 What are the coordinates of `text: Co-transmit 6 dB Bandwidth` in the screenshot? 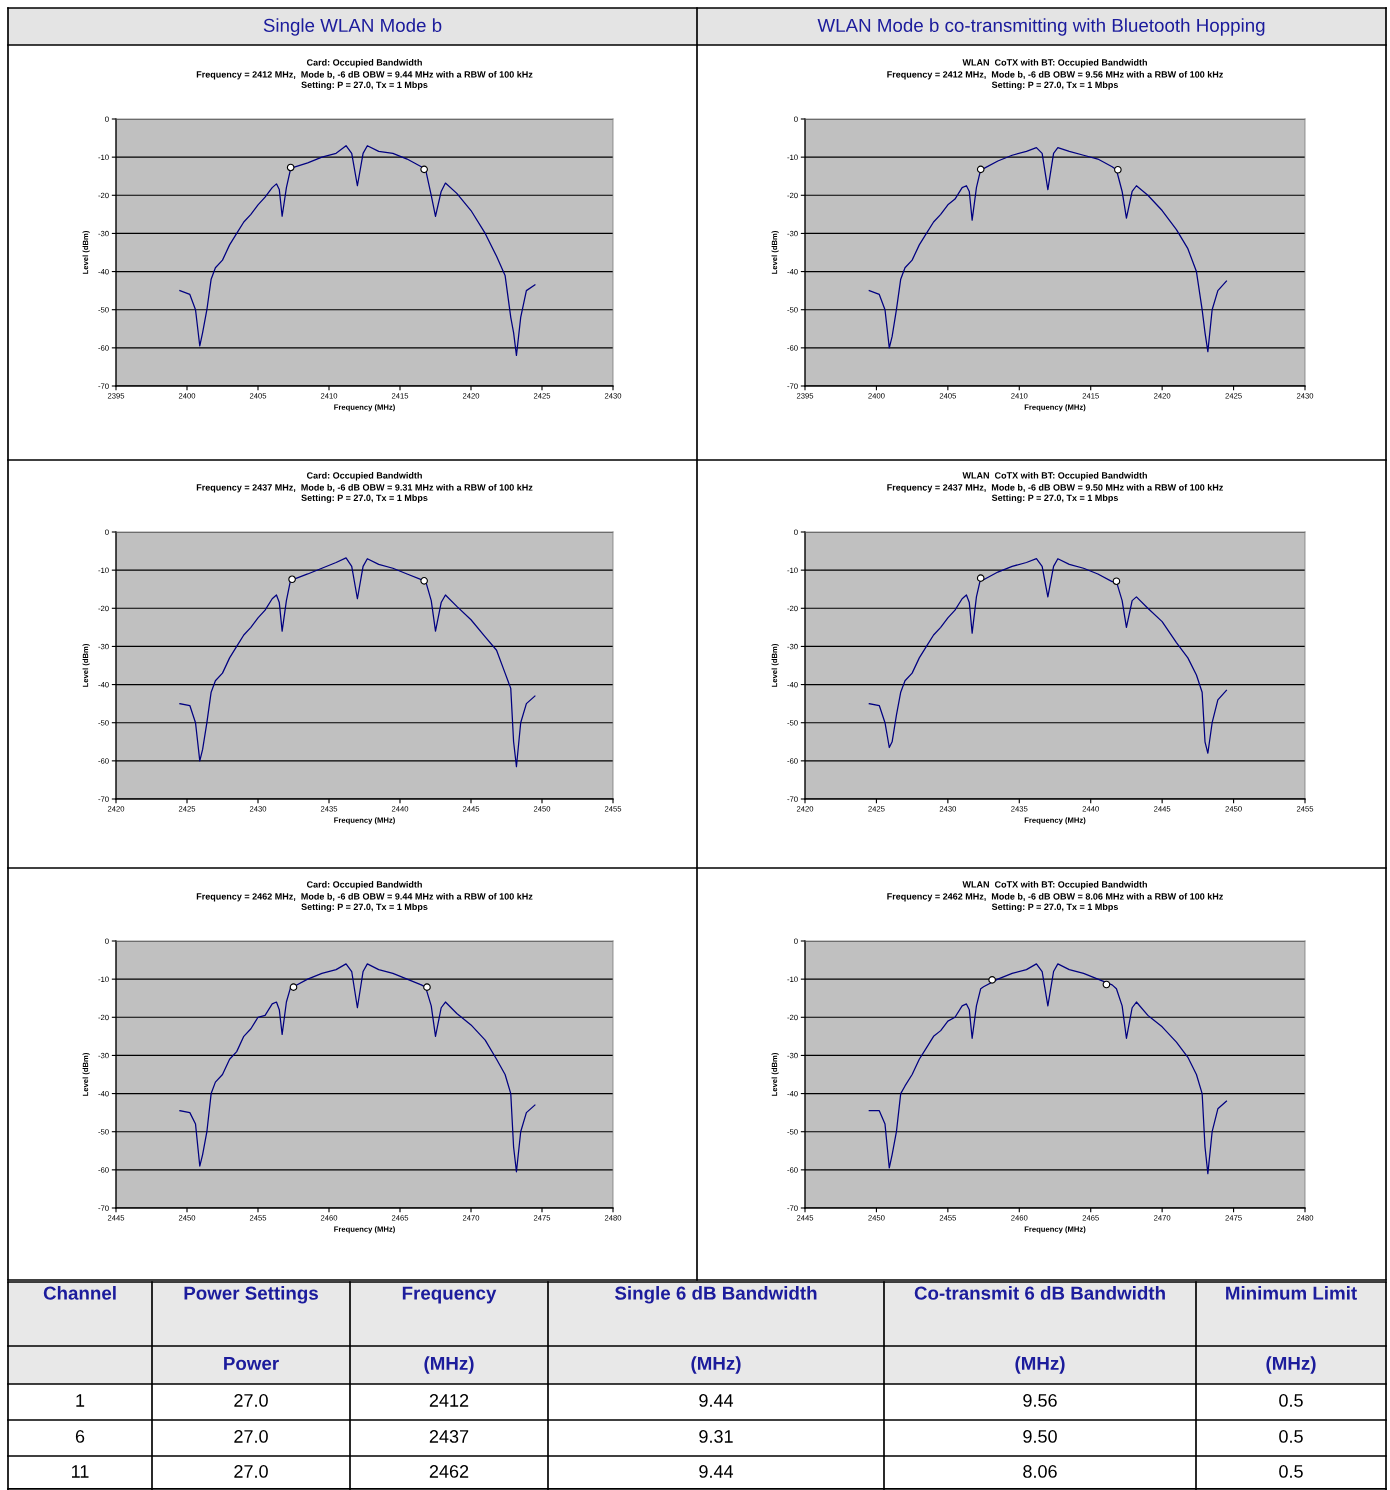 It's located at (1039, 1293).